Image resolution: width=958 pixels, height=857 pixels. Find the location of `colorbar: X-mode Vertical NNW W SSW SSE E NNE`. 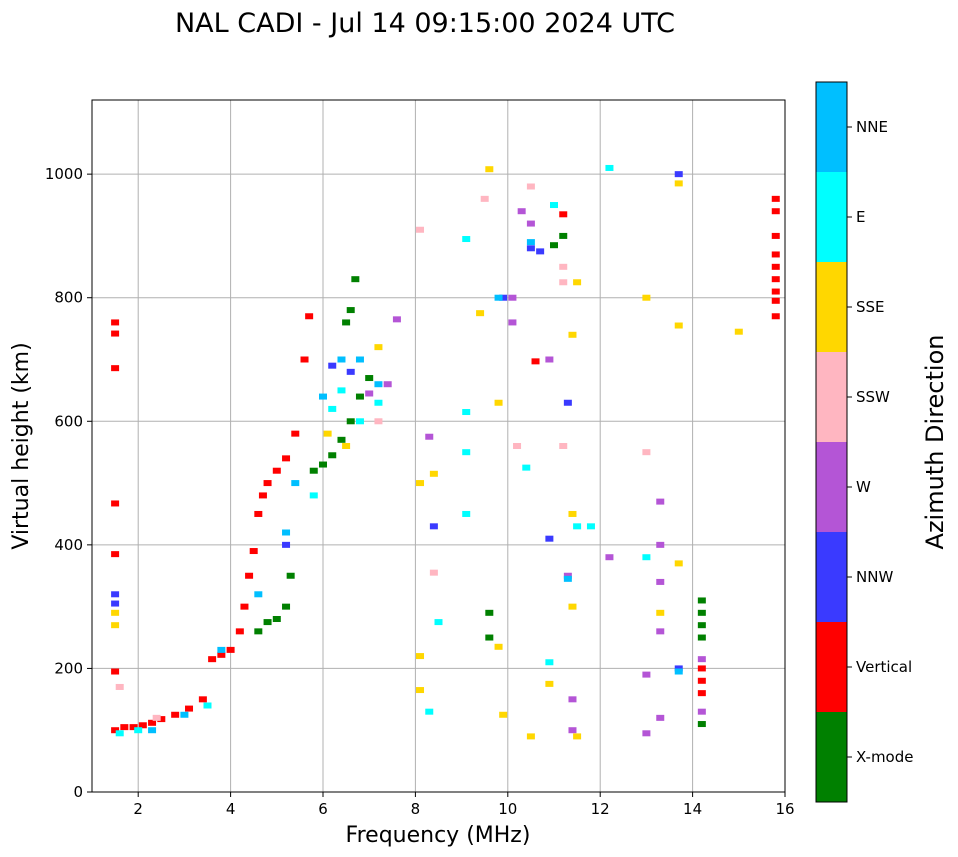

colorbar: X-mode Vertical NNW W SSW SSE E NNE is located at coordinates (864, 442).